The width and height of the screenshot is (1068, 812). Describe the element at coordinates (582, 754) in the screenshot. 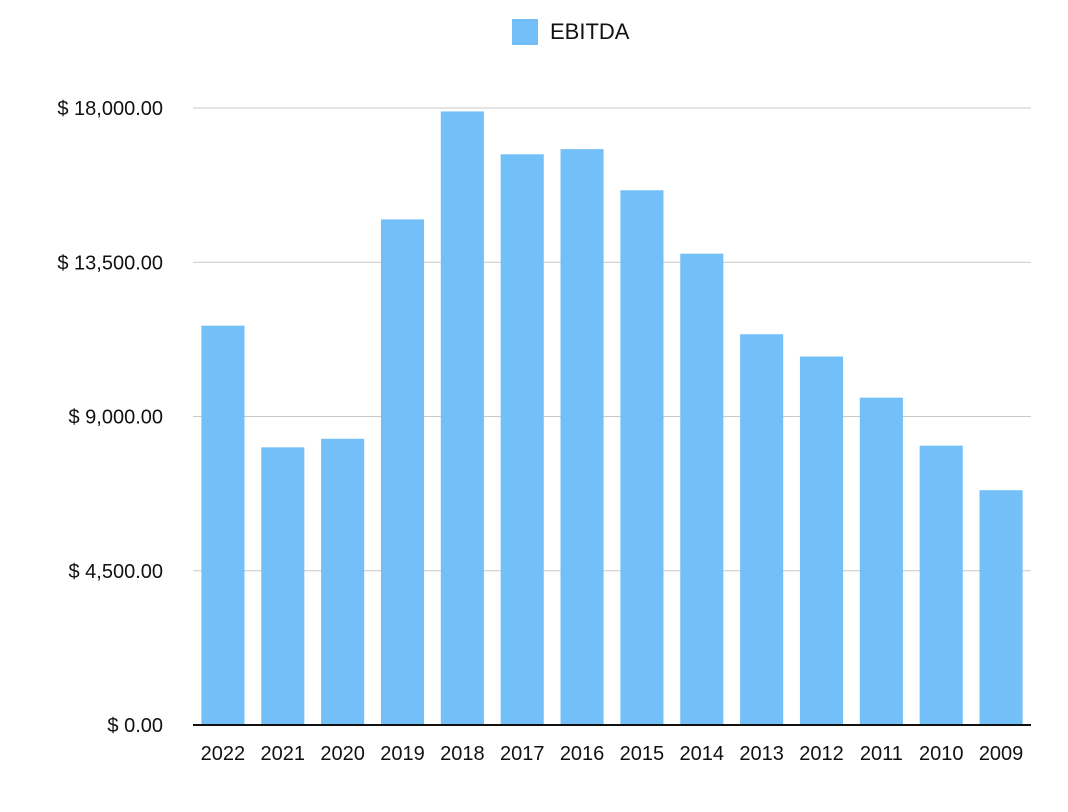

I see `x-tick-label: 2016` at that location.